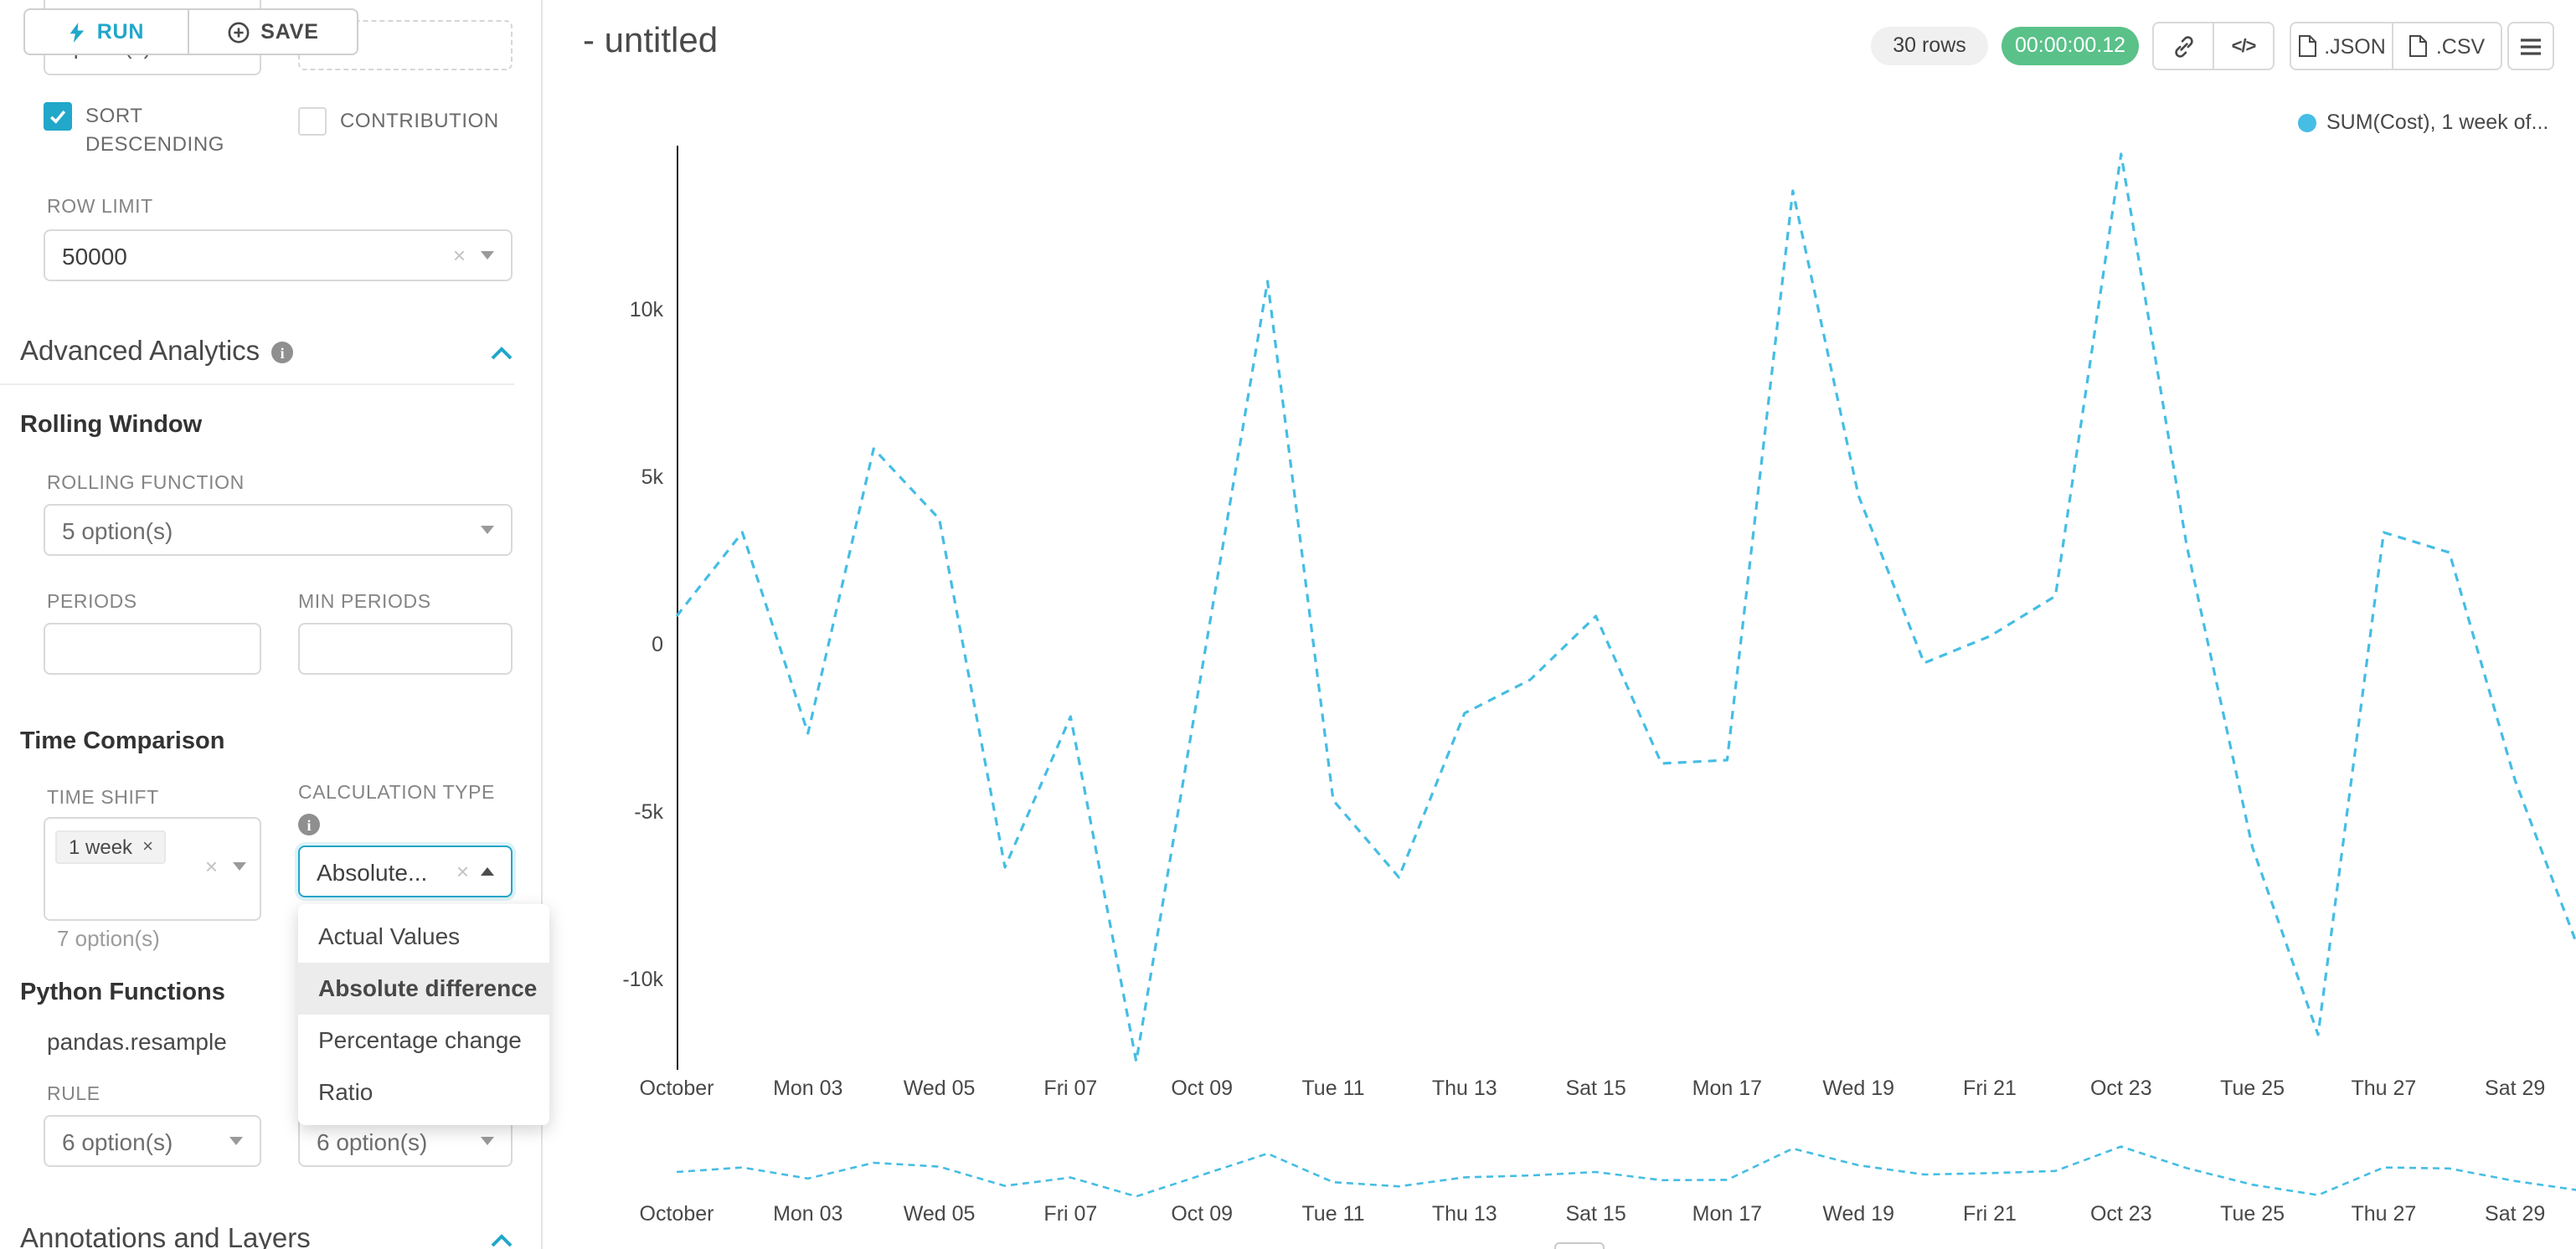 The width and height of the screenshot is (2576, 1249). What do you see at coordinates (657, 644) in the screenshot?
I see `y-tick-label: 0` at bounding box center [657, 644].